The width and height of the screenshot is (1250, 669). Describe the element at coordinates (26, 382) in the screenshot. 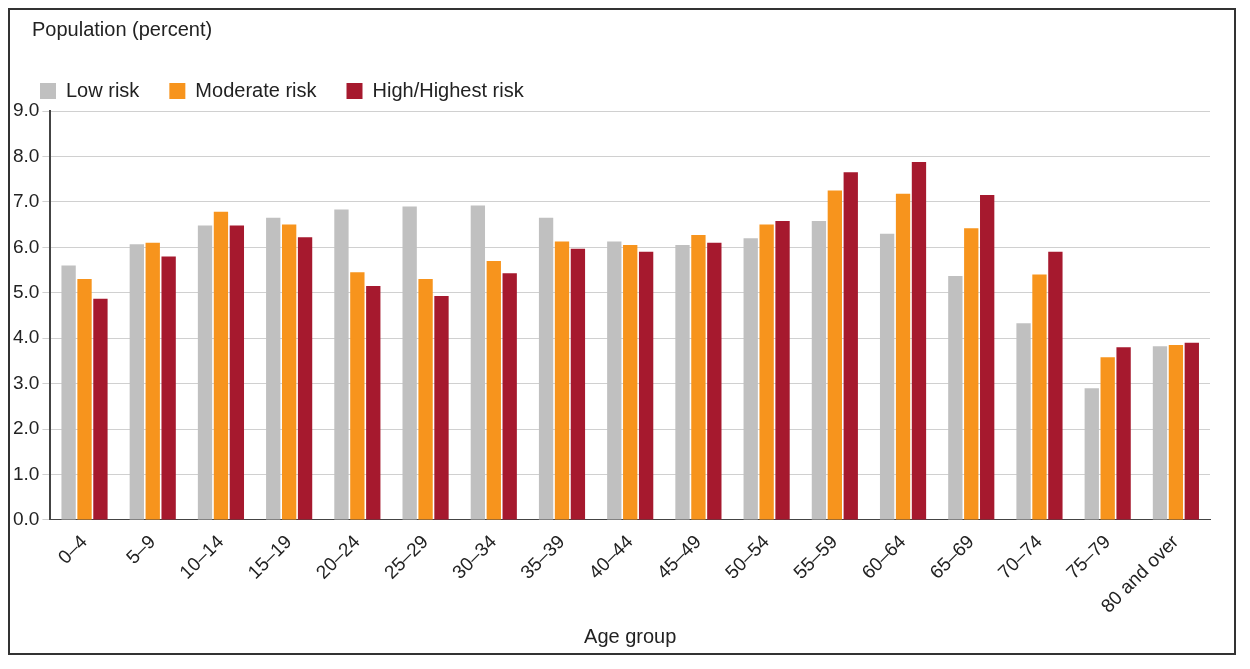

I see `y-tick-label: 3.0` at that location.